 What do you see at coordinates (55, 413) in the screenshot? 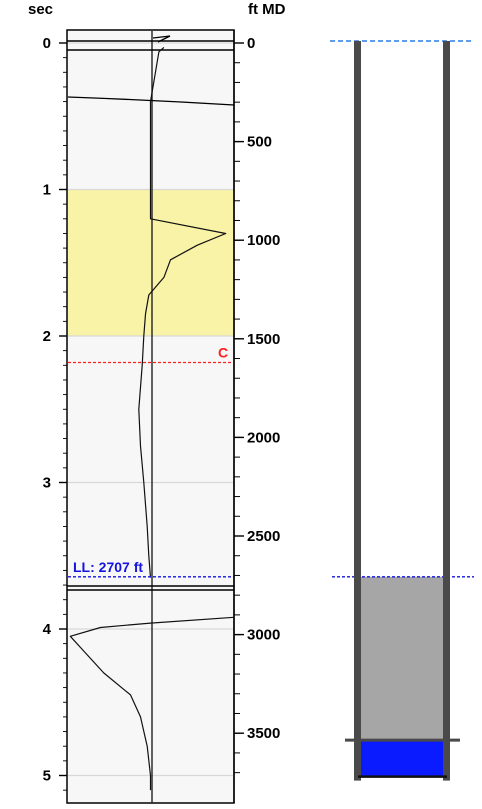
I see `time-axis: 0 1 2 3 4 5` at bounding box center [55, 413].